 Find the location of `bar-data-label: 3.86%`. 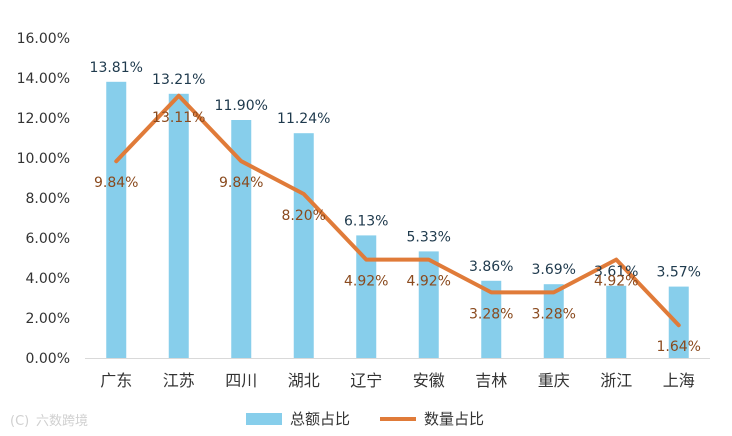

bar-data-label: 3.86% is located at coordinates (491, 267).